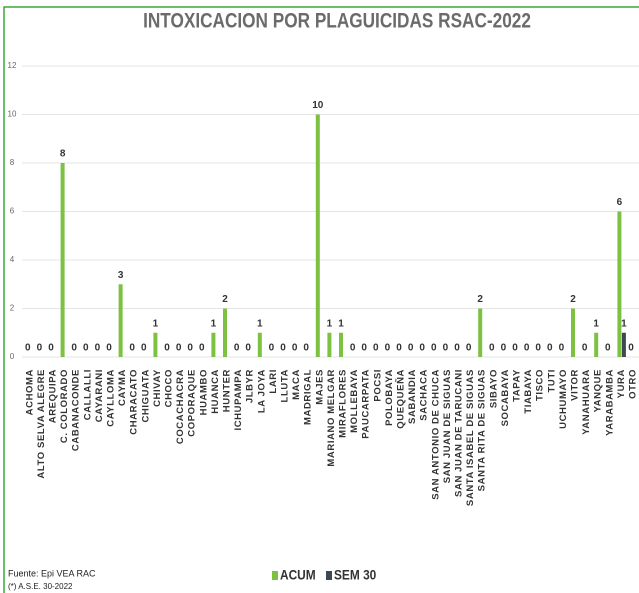 This screenshot has width=639, height=593. I want to click on x-tick-label: YARABAMBA, so click(609, 402).